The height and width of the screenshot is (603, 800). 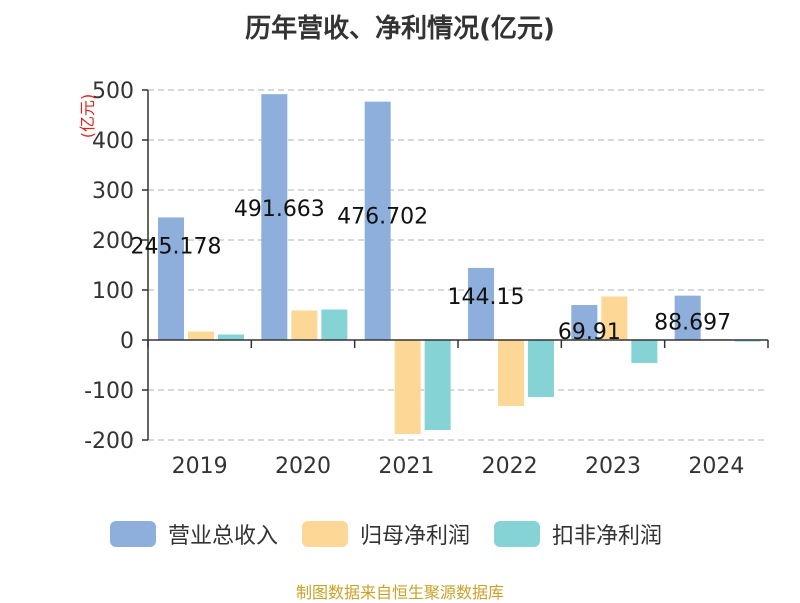 What do you see at coordinates (607, 536) in the screenshot?
I see `legend-label-deducted-profit: 扣非净利润` at bounding box center [607, 536].